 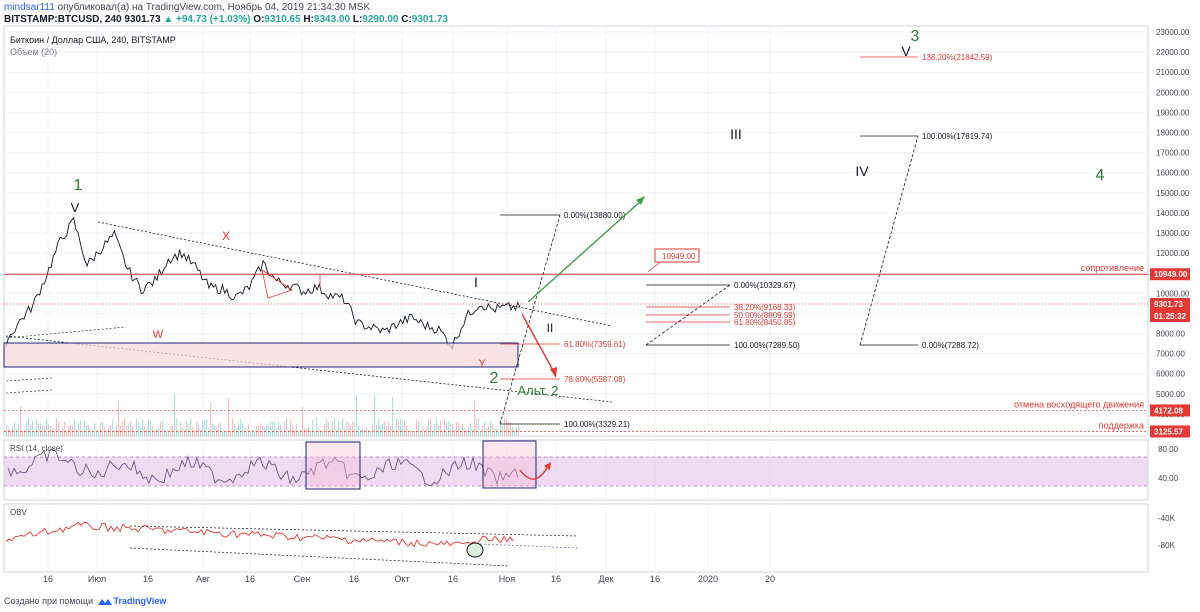 I want to click on footer-brand: TradingView, so click(x=140, y=601).